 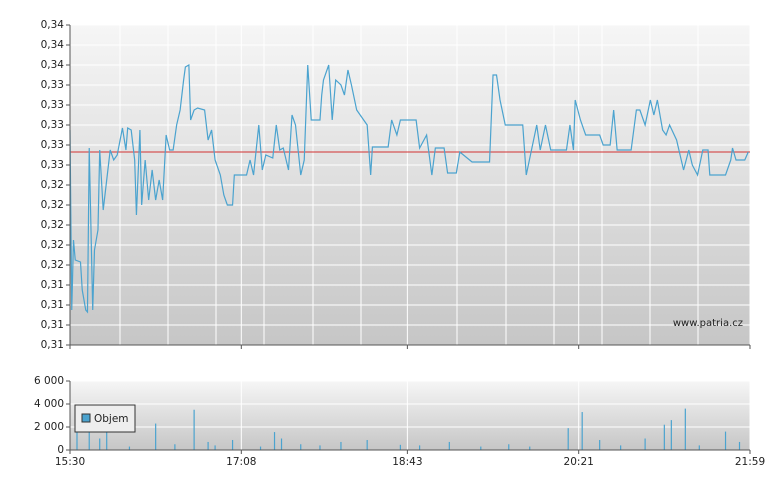 What do you see at coordinates (49, 381) in the screenshot?
I see `y-tick-label: 6 000` at bounding box center [49, 381].